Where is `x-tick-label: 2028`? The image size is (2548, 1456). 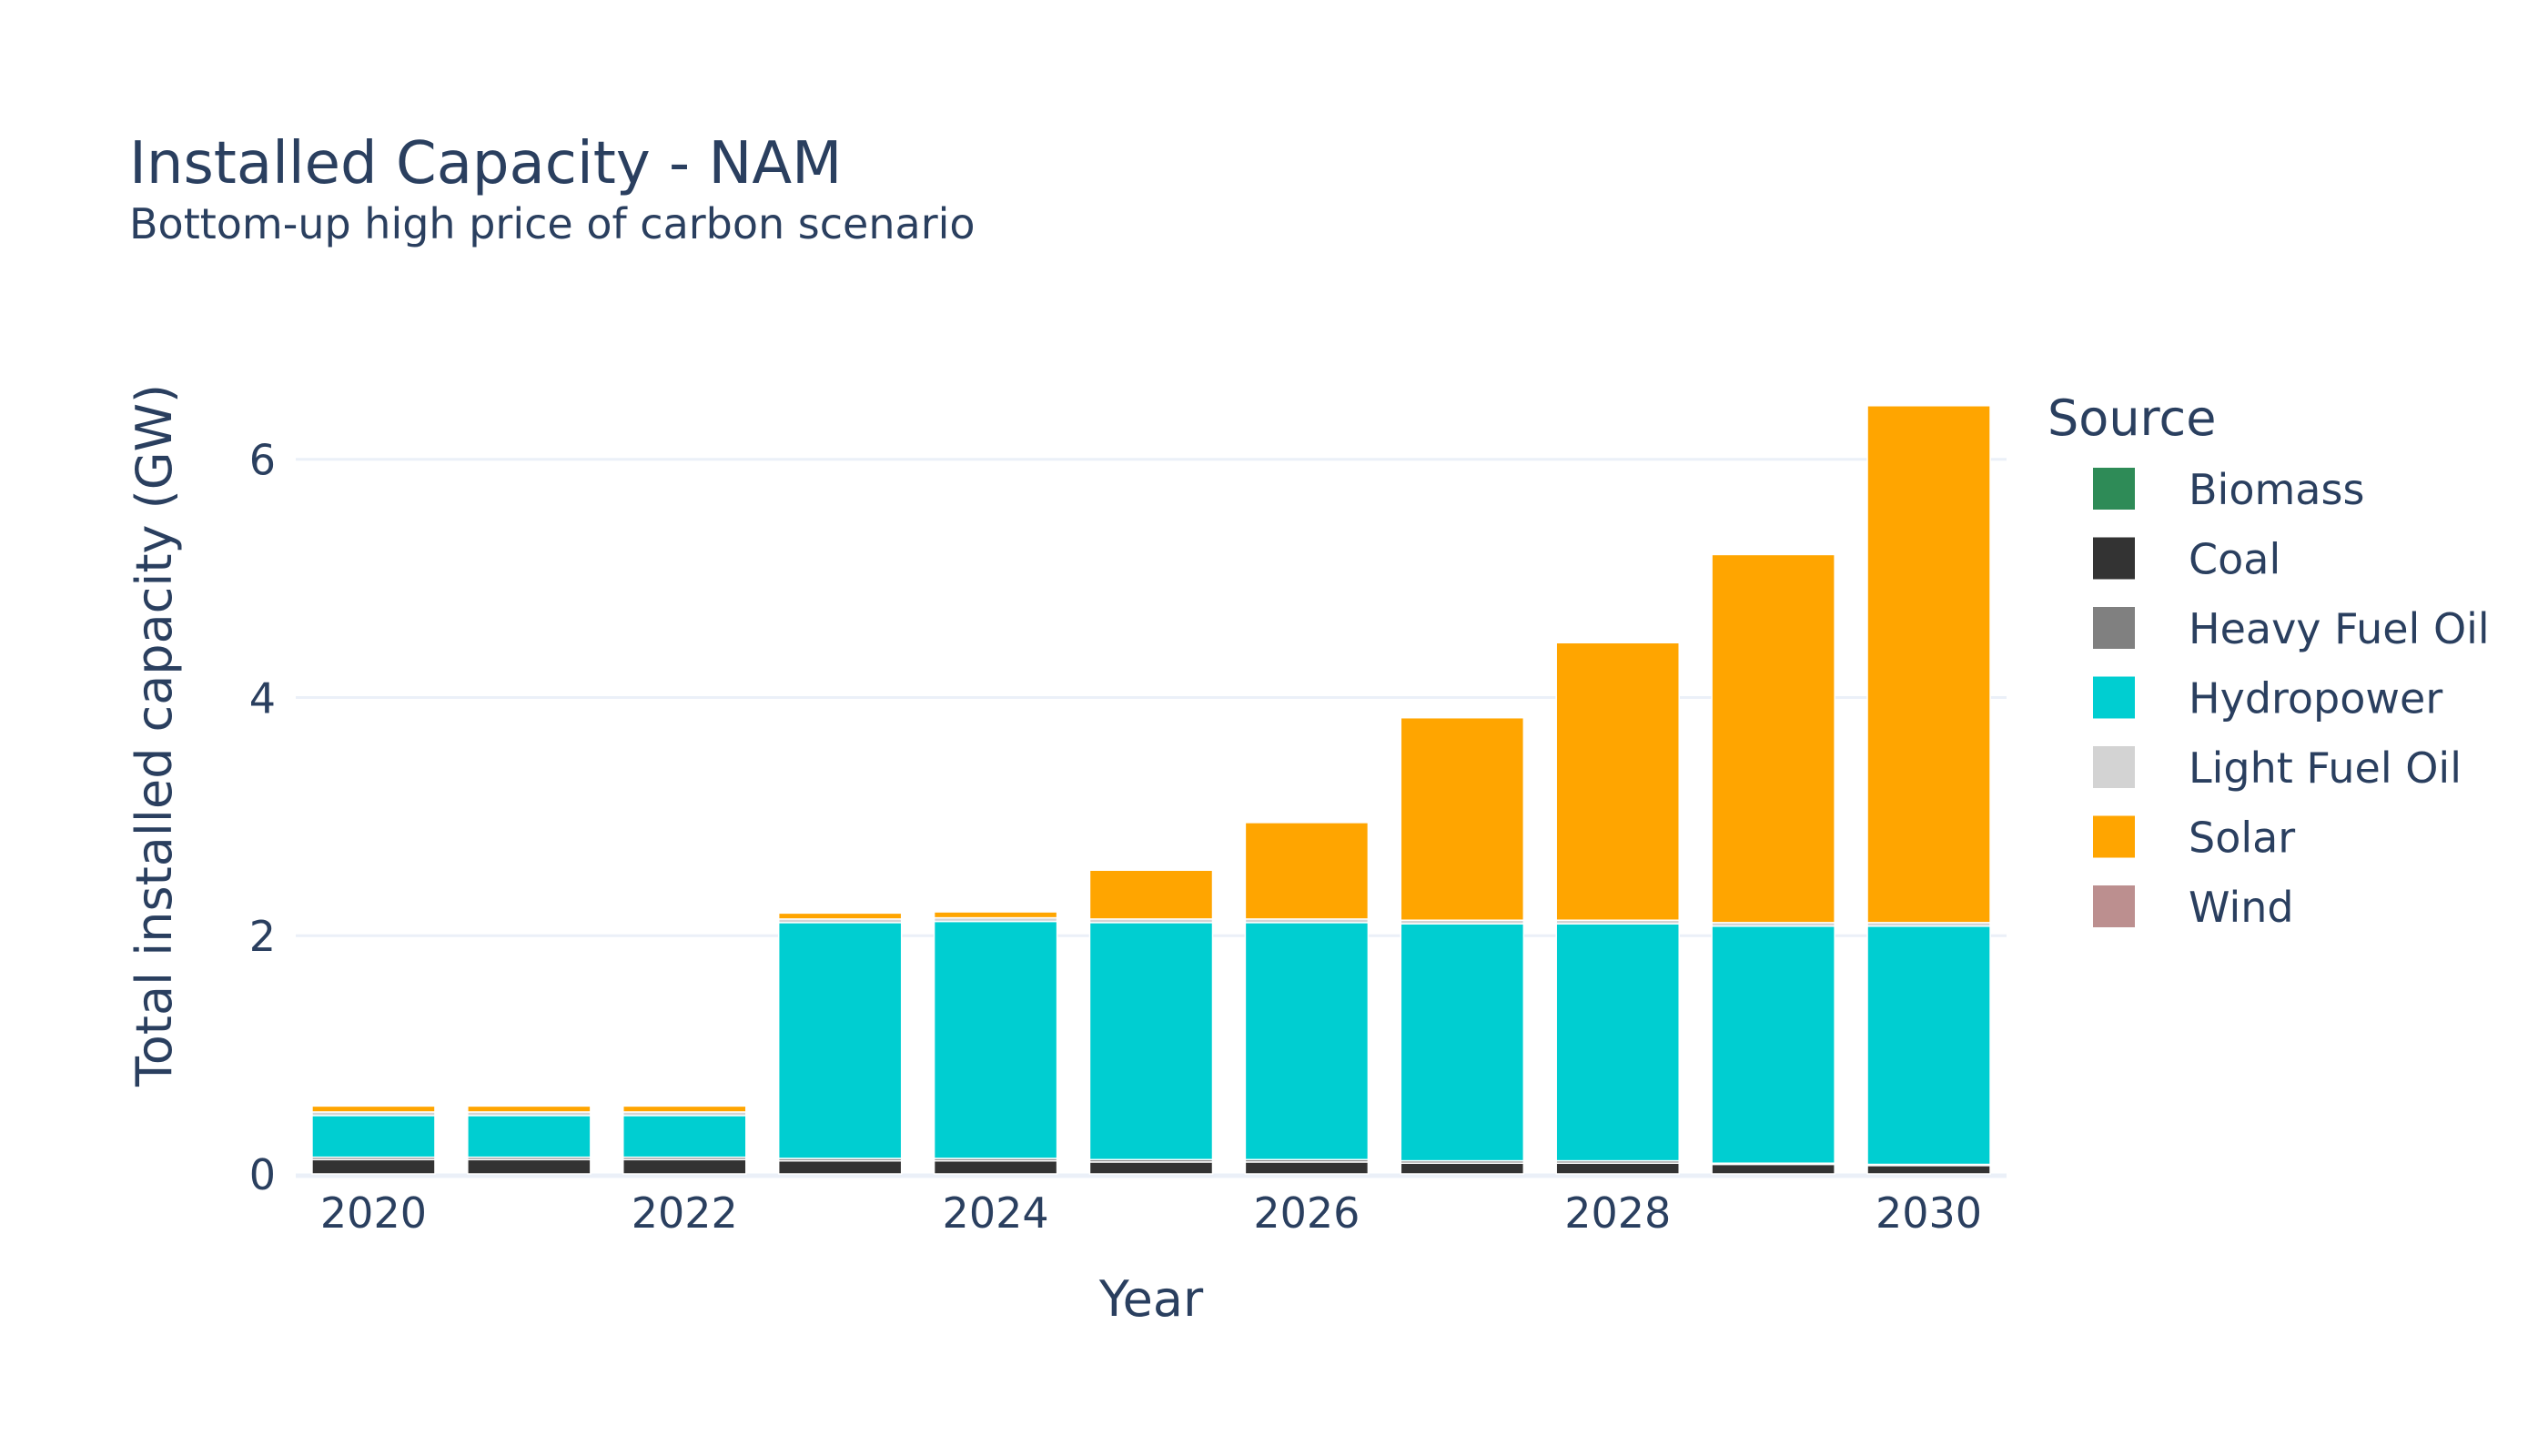 x-tick-label: 2028 is located at coordinates (1618, 1213).